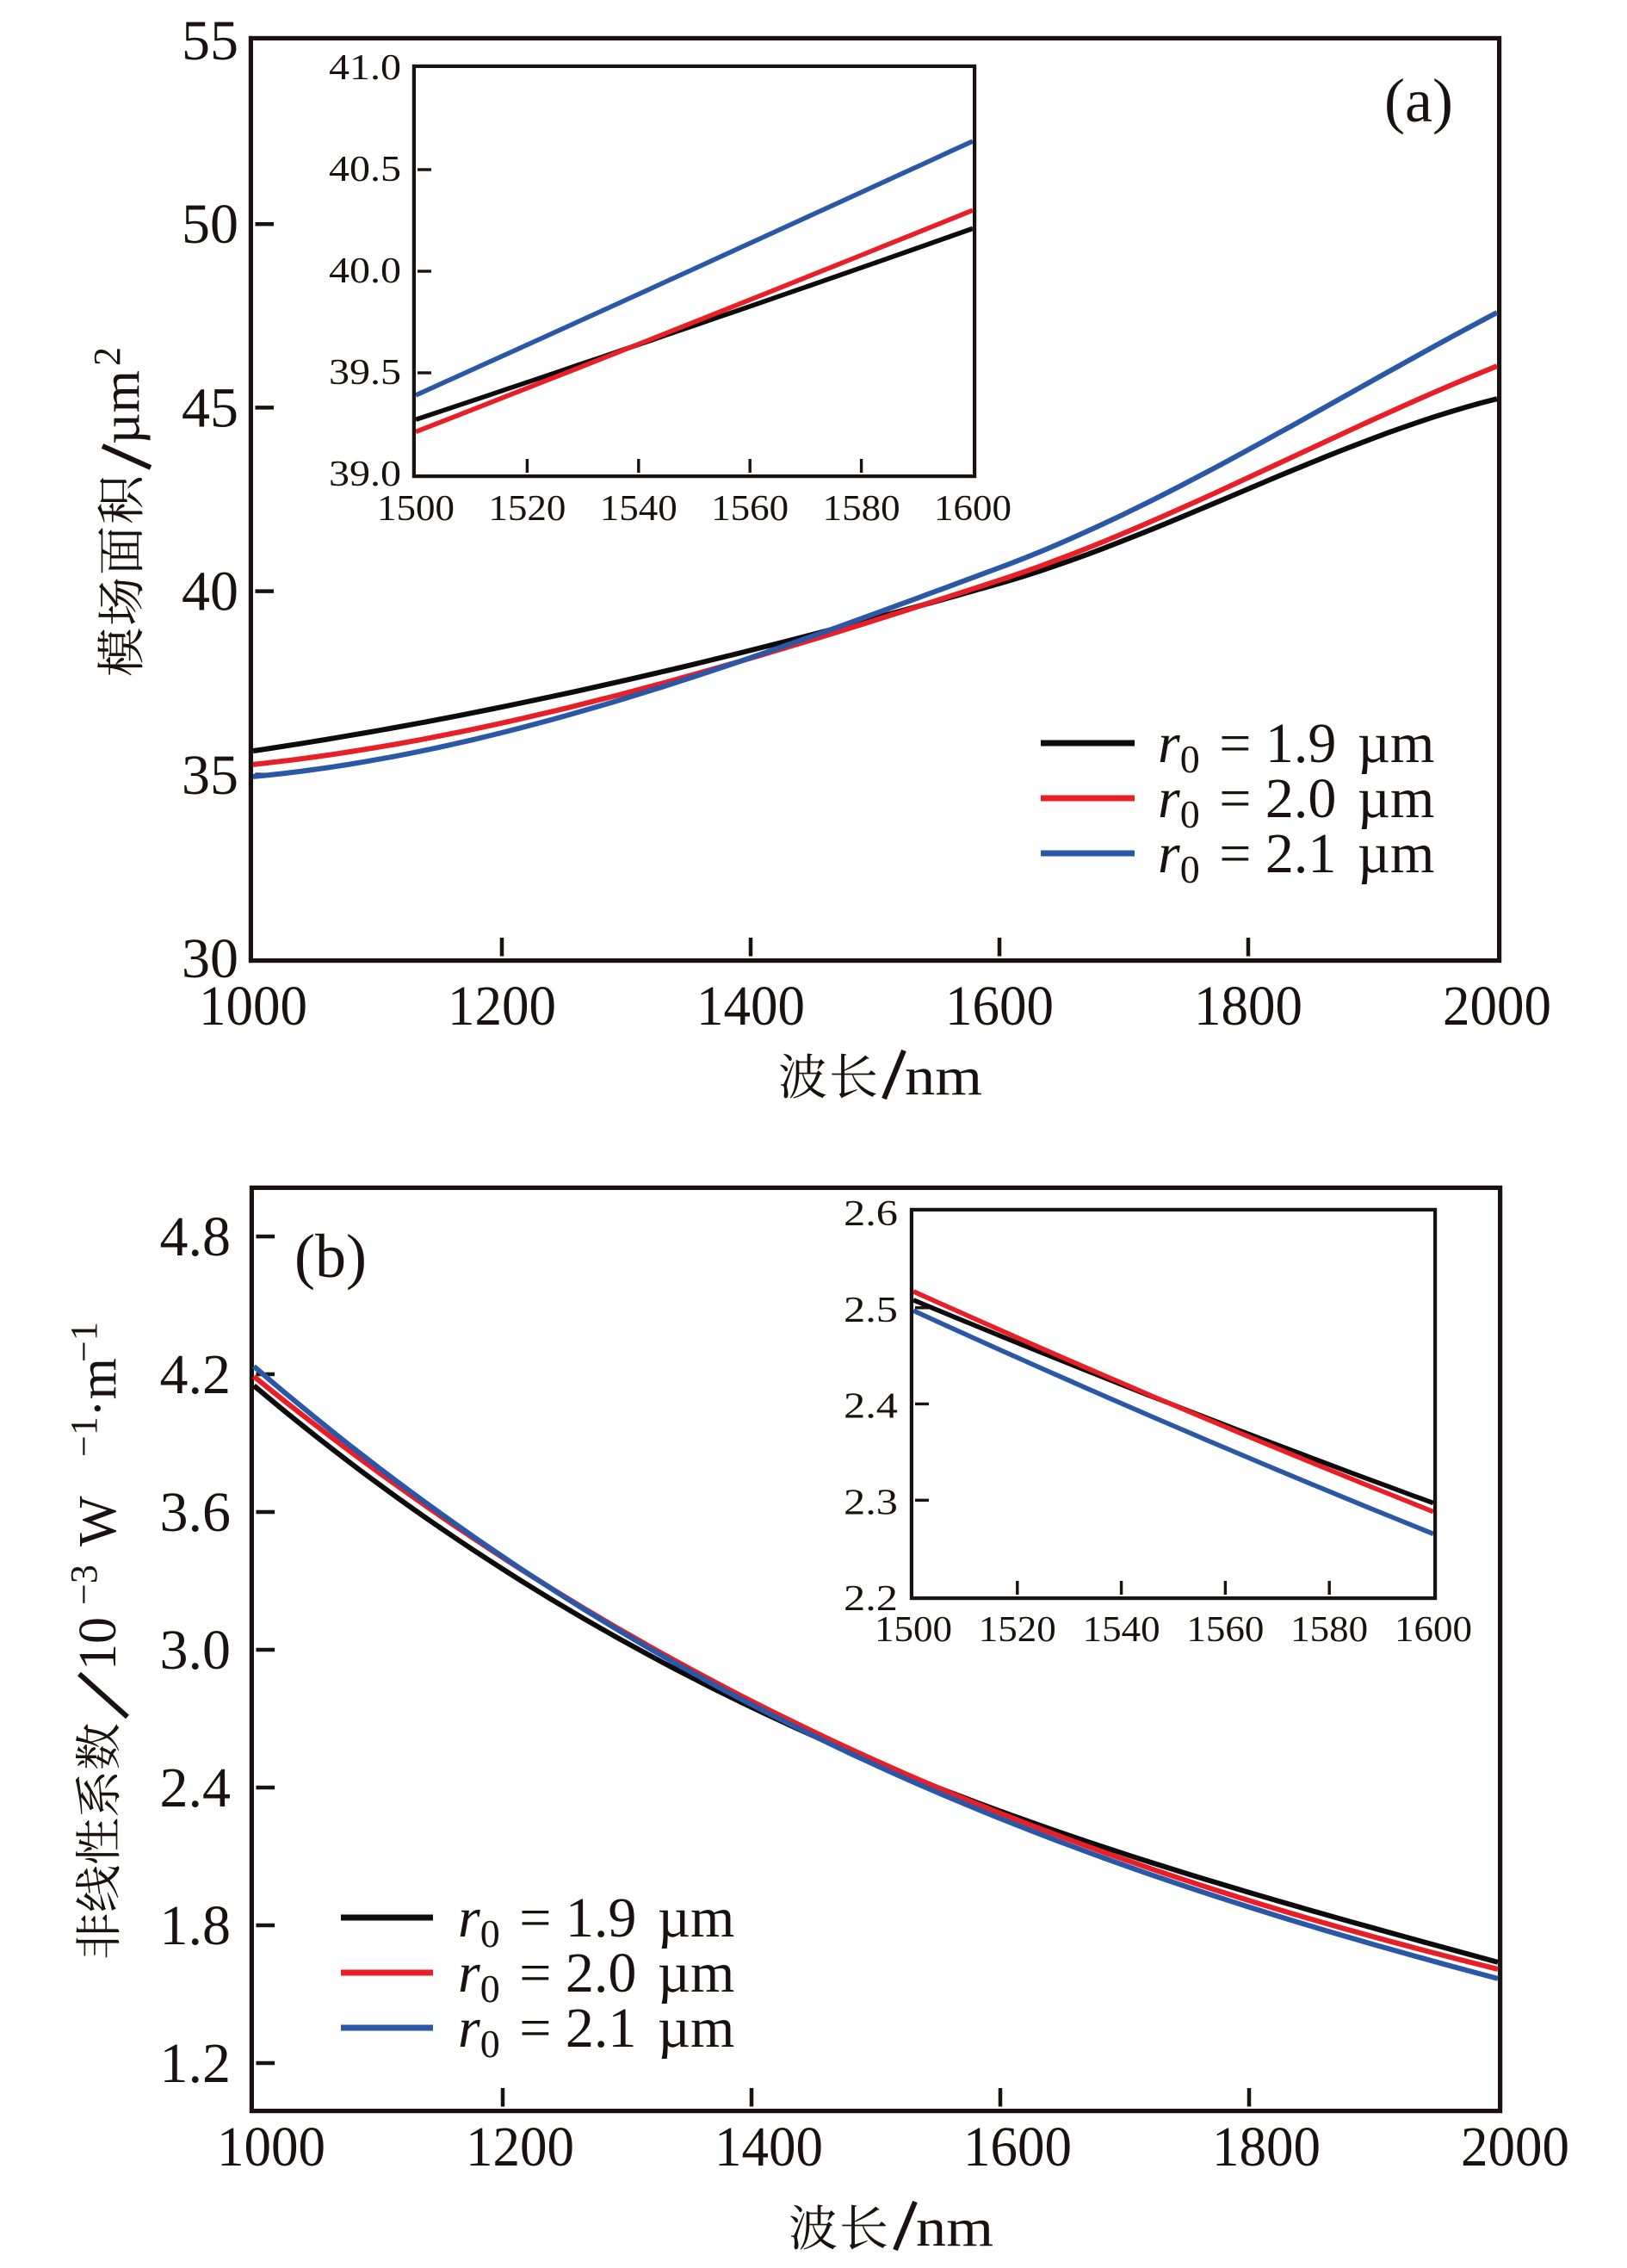  I want to click on svg-text: 2.3, so click(871, 1502).